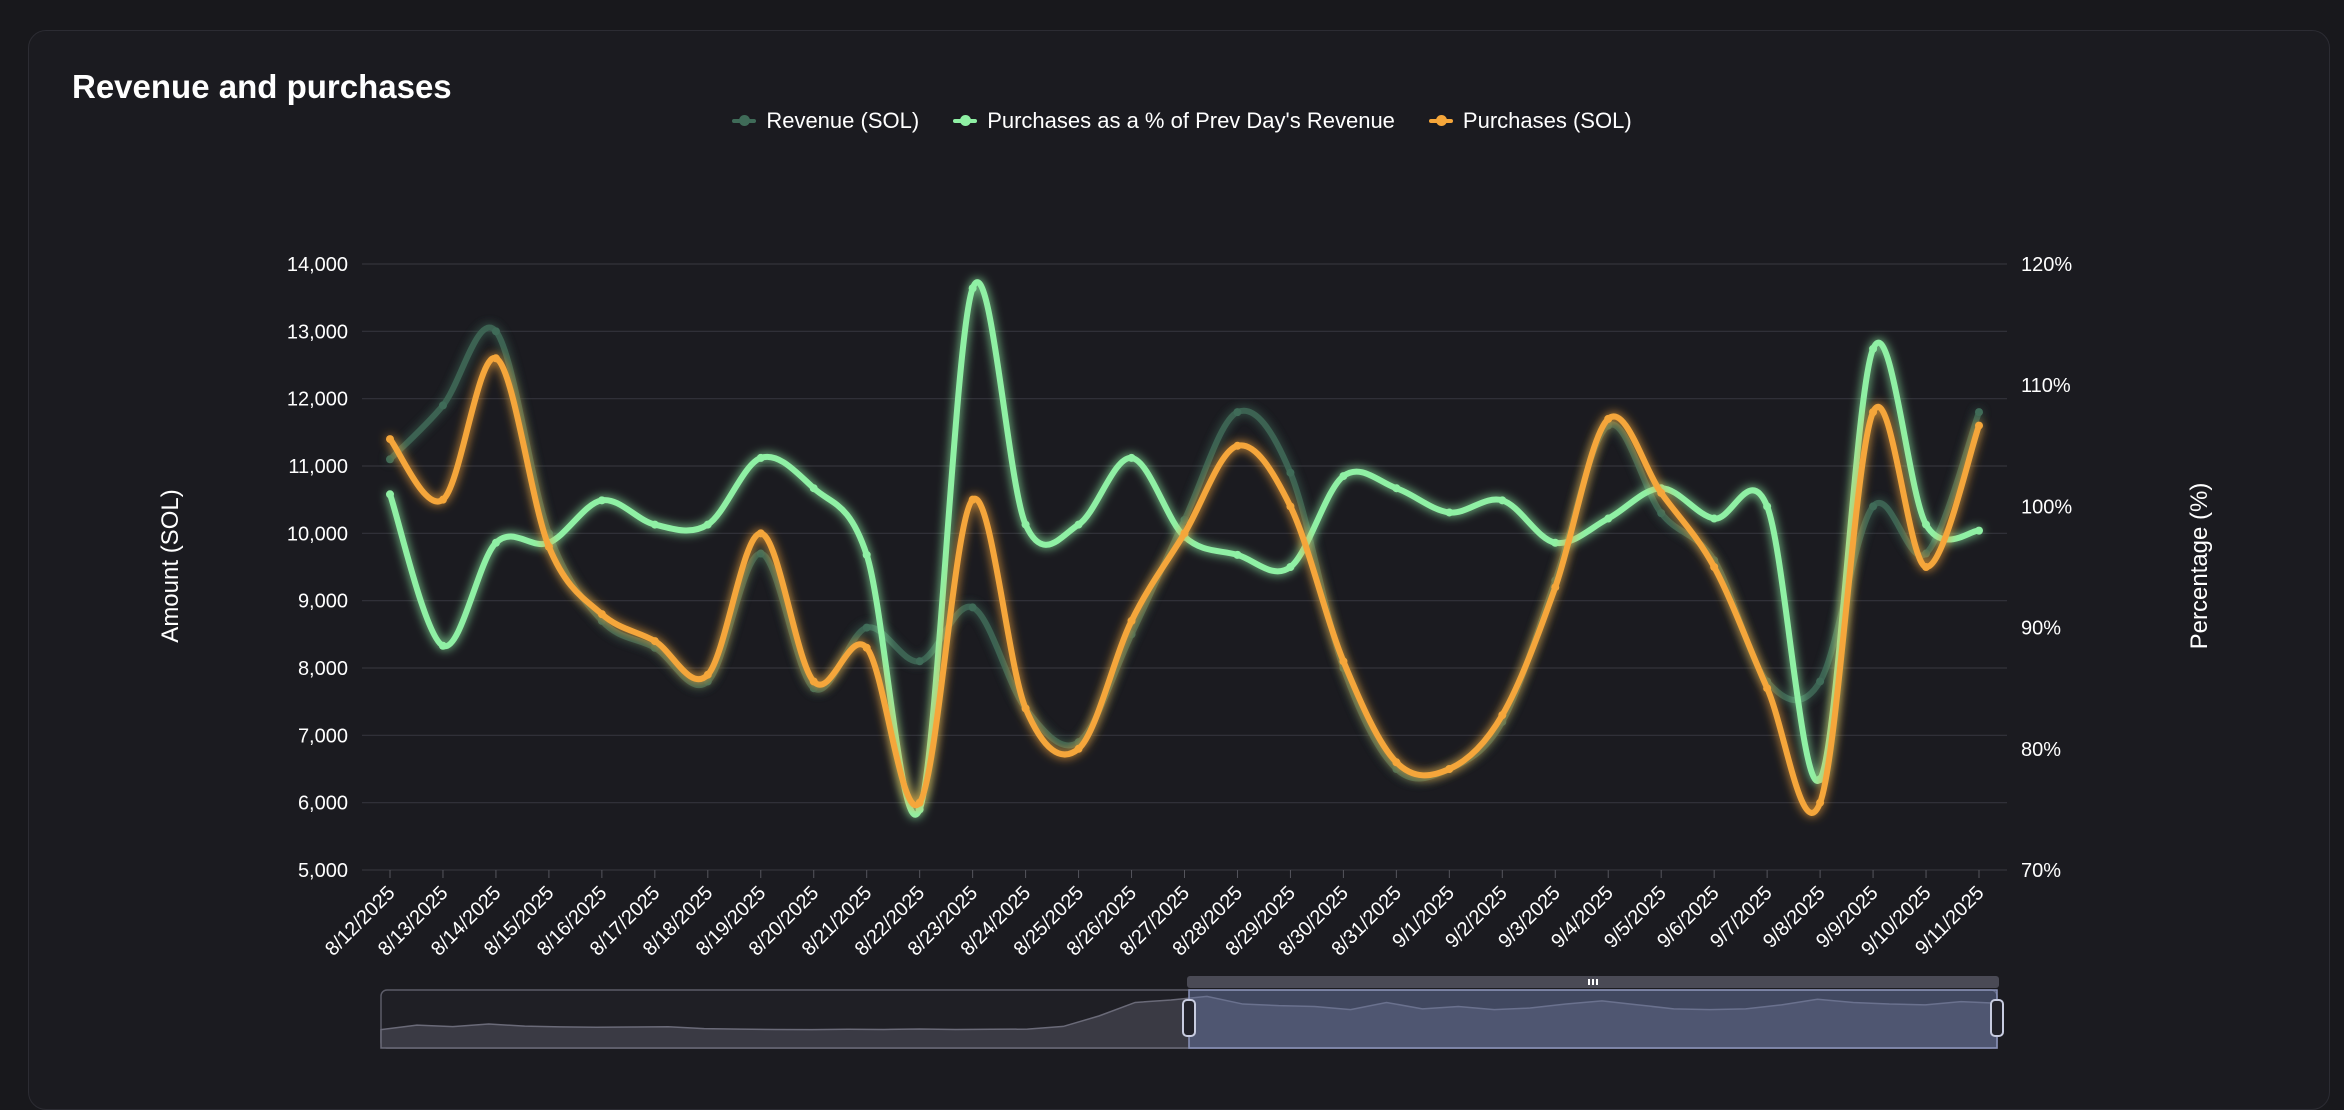 Image resolution: width=2344 pixels, height=1110 pixels. Describe the element at coordinates (965, 120) in the screenshot. I see `legend-swatch-purchases-pct` at that location.